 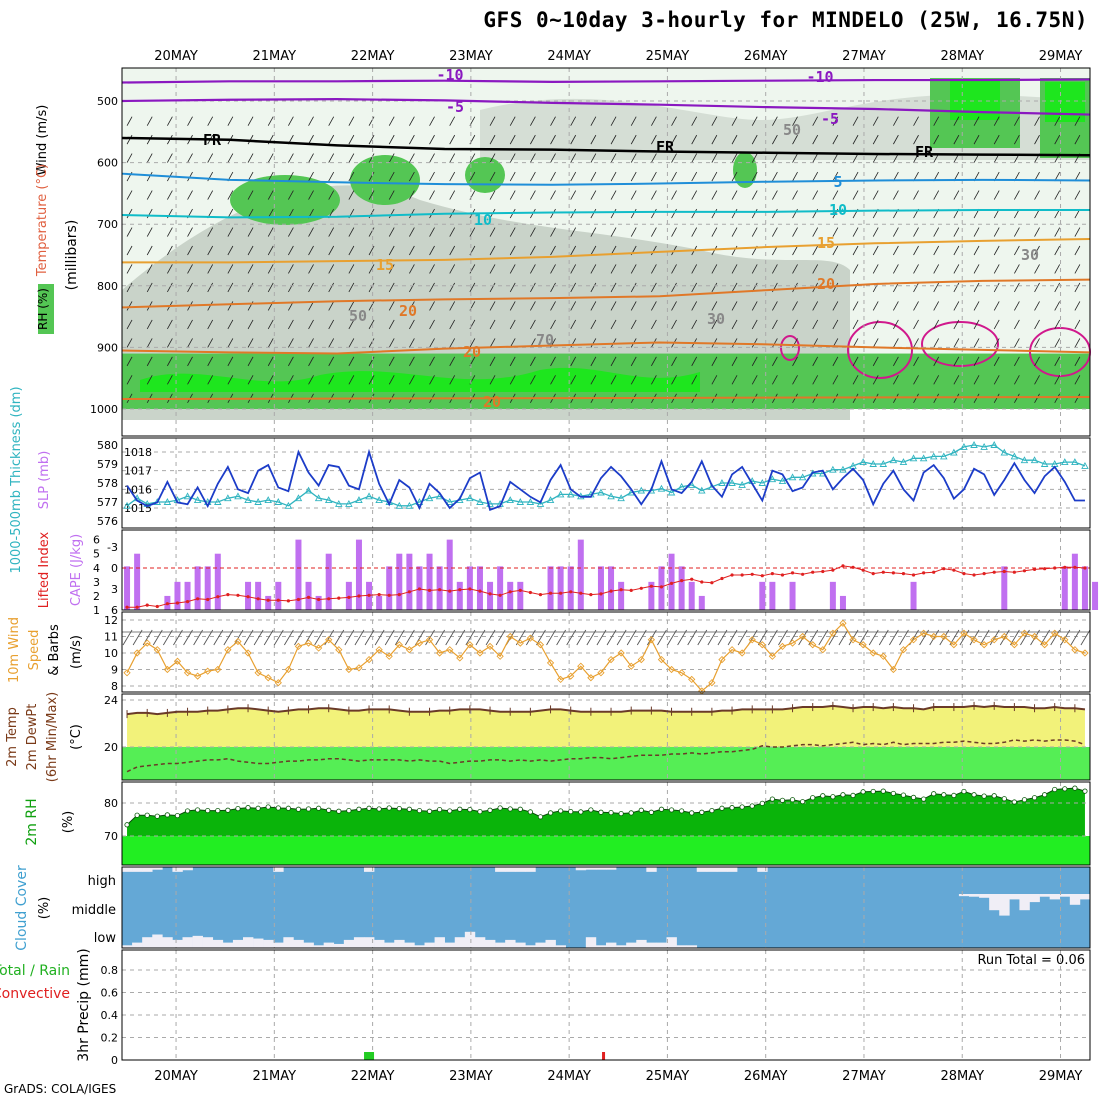 What do you see at coordinates (22, 908) in the screenshot?
I see `cloud-axis-label: Cloud Cover` at bounding box center [22, 908].